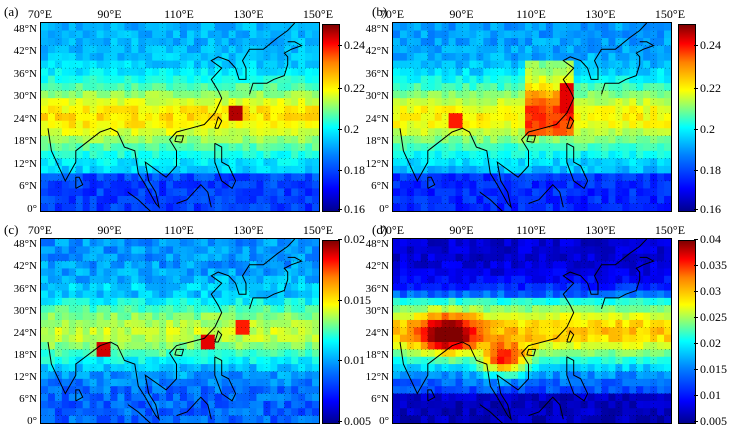  What do you see at coordinates (11, 229) in the screenshot?
I see `panel-label: (c)` at bounding box center [11, 229].